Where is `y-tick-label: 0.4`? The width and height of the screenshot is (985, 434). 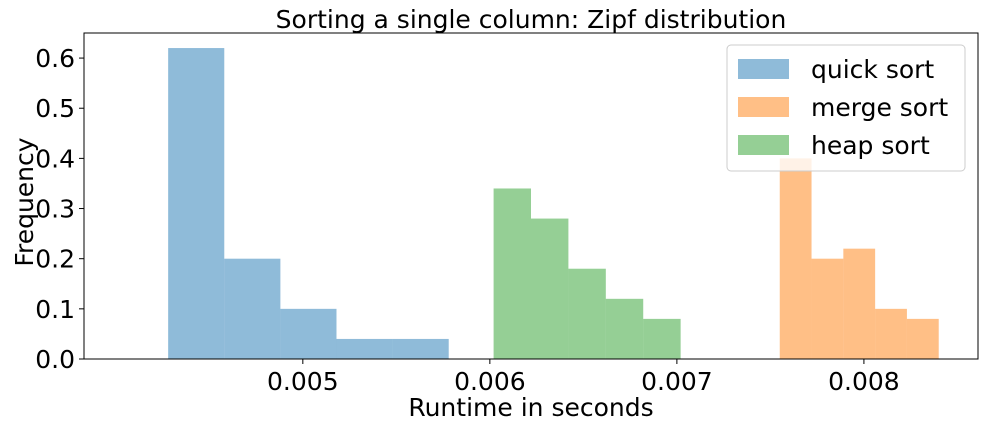
y-tick-label: 0.4 is located at coordinates (55, 158).